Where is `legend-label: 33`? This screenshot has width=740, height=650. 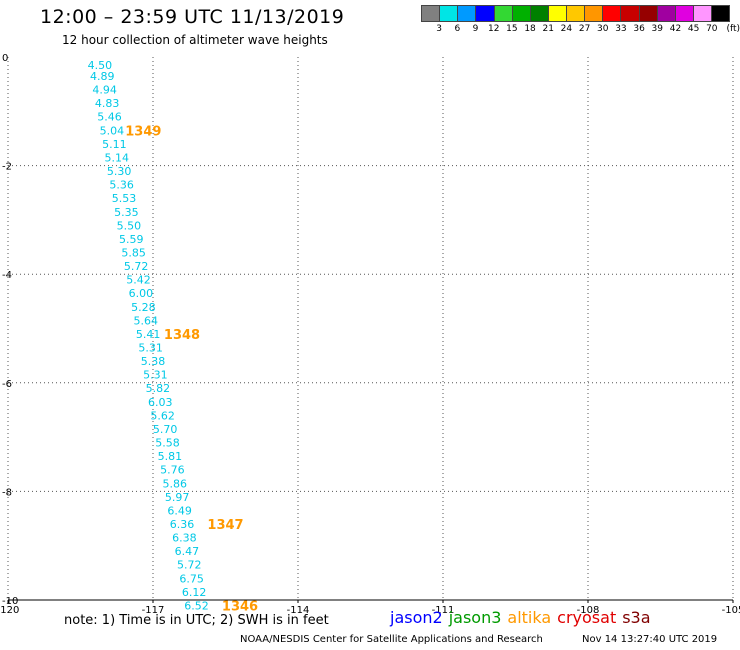
legend-label: 33 is located at coordinates (621, 29).